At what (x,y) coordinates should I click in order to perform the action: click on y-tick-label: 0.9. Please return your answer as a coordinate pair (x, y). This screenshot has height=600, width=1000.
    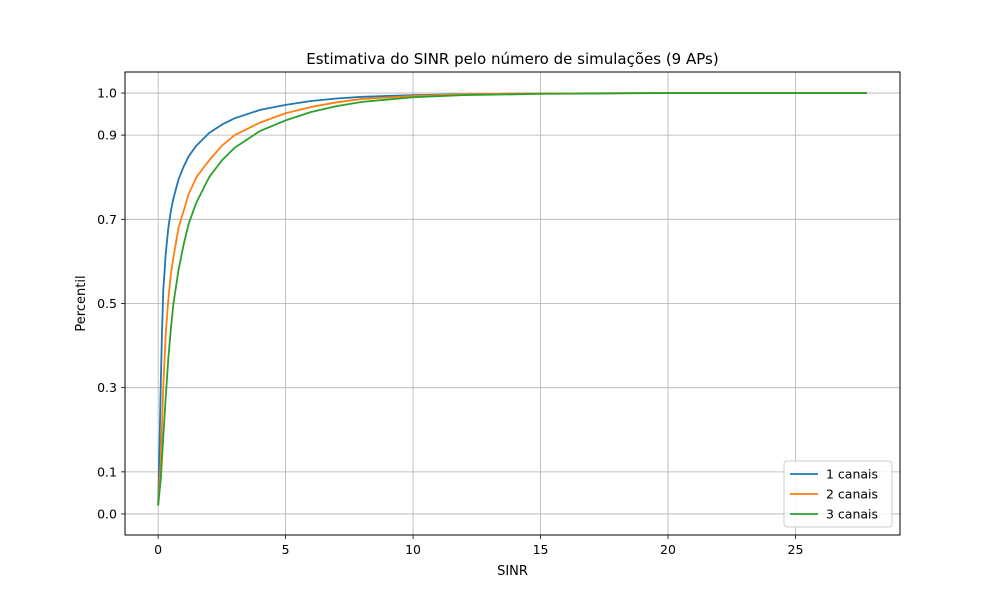
    Looking at the image, I should click on (107, 135).